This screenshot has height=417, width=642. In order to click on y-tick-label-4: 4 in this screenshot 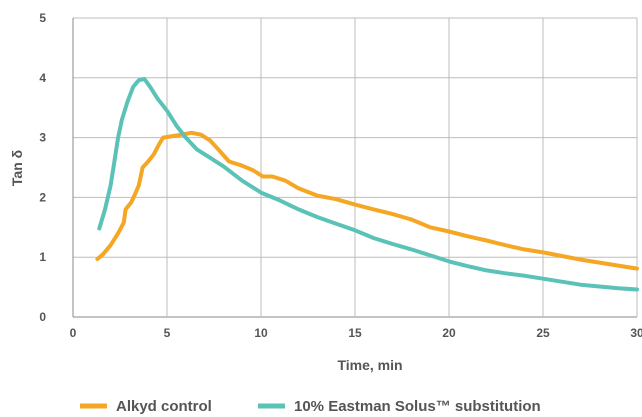, I will do `click(42, 78)`.